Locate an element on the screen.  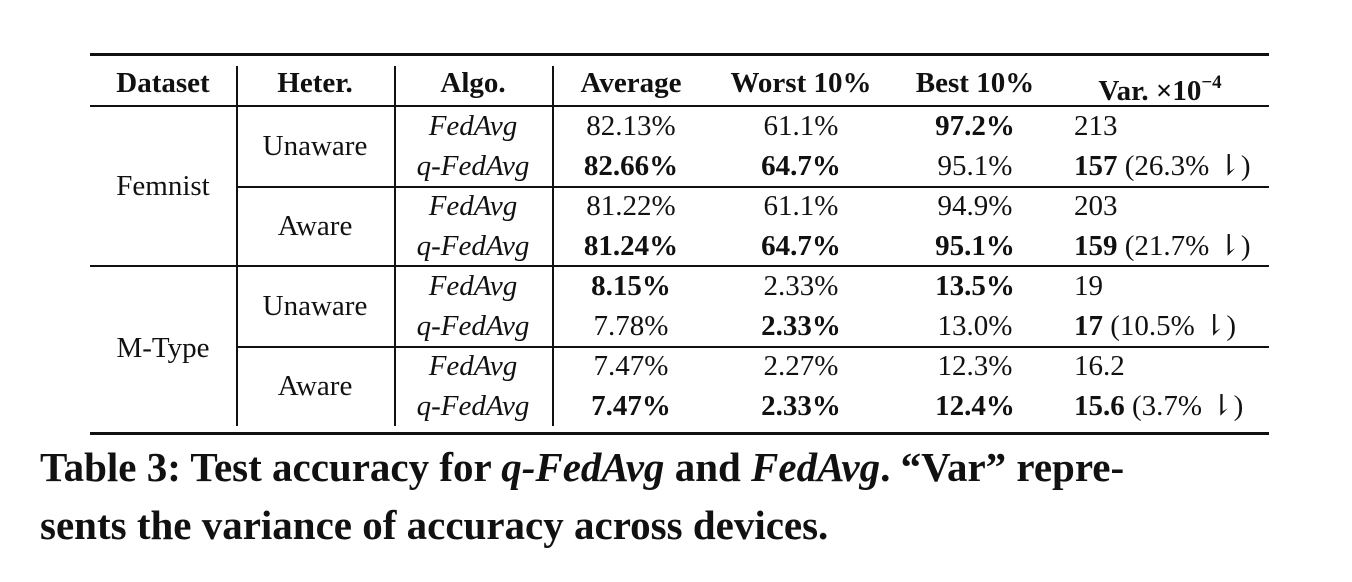
var-cell: 15.6 (3.7% ⇂) is located at coordinates (1158, 406).